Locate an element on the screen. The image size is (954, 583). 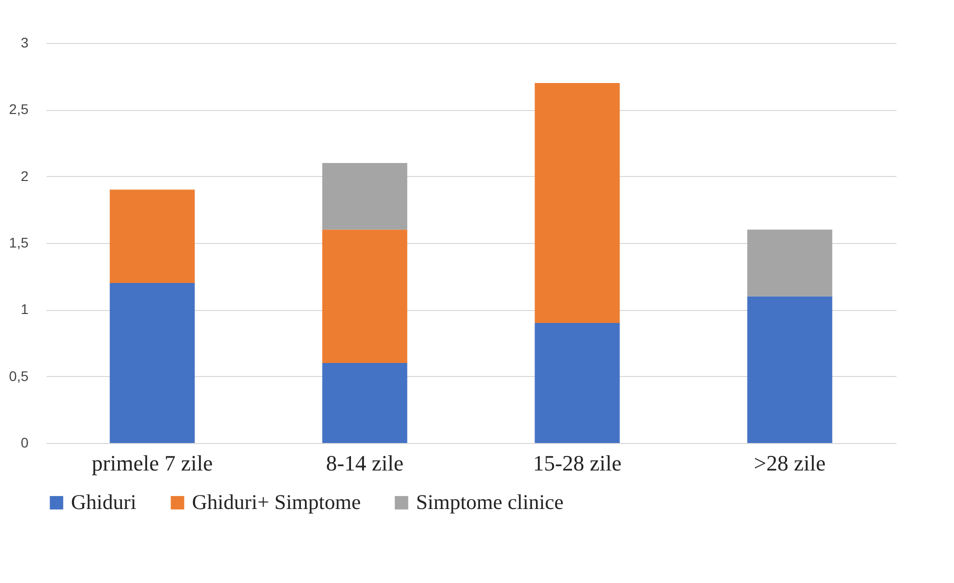
legend-label: Simptome clinice is located at coordinates (490, 502).